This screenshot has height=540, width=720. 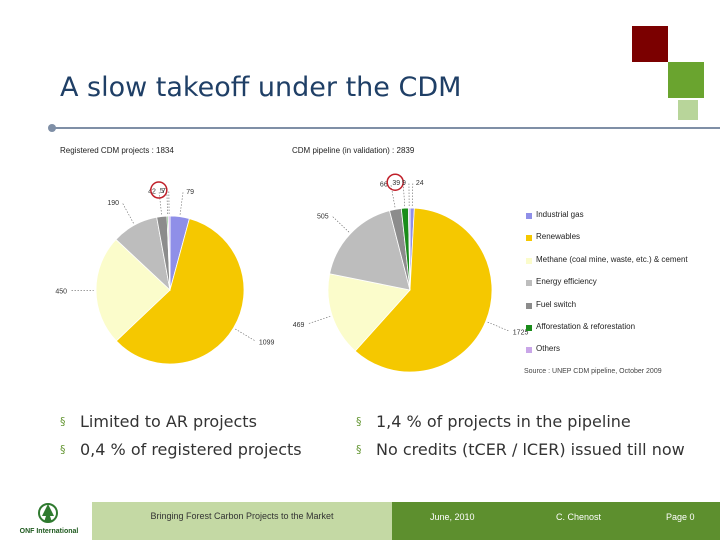 I want to click on bullet-item: § Limited to AR projects, so click(x=179, y=424).